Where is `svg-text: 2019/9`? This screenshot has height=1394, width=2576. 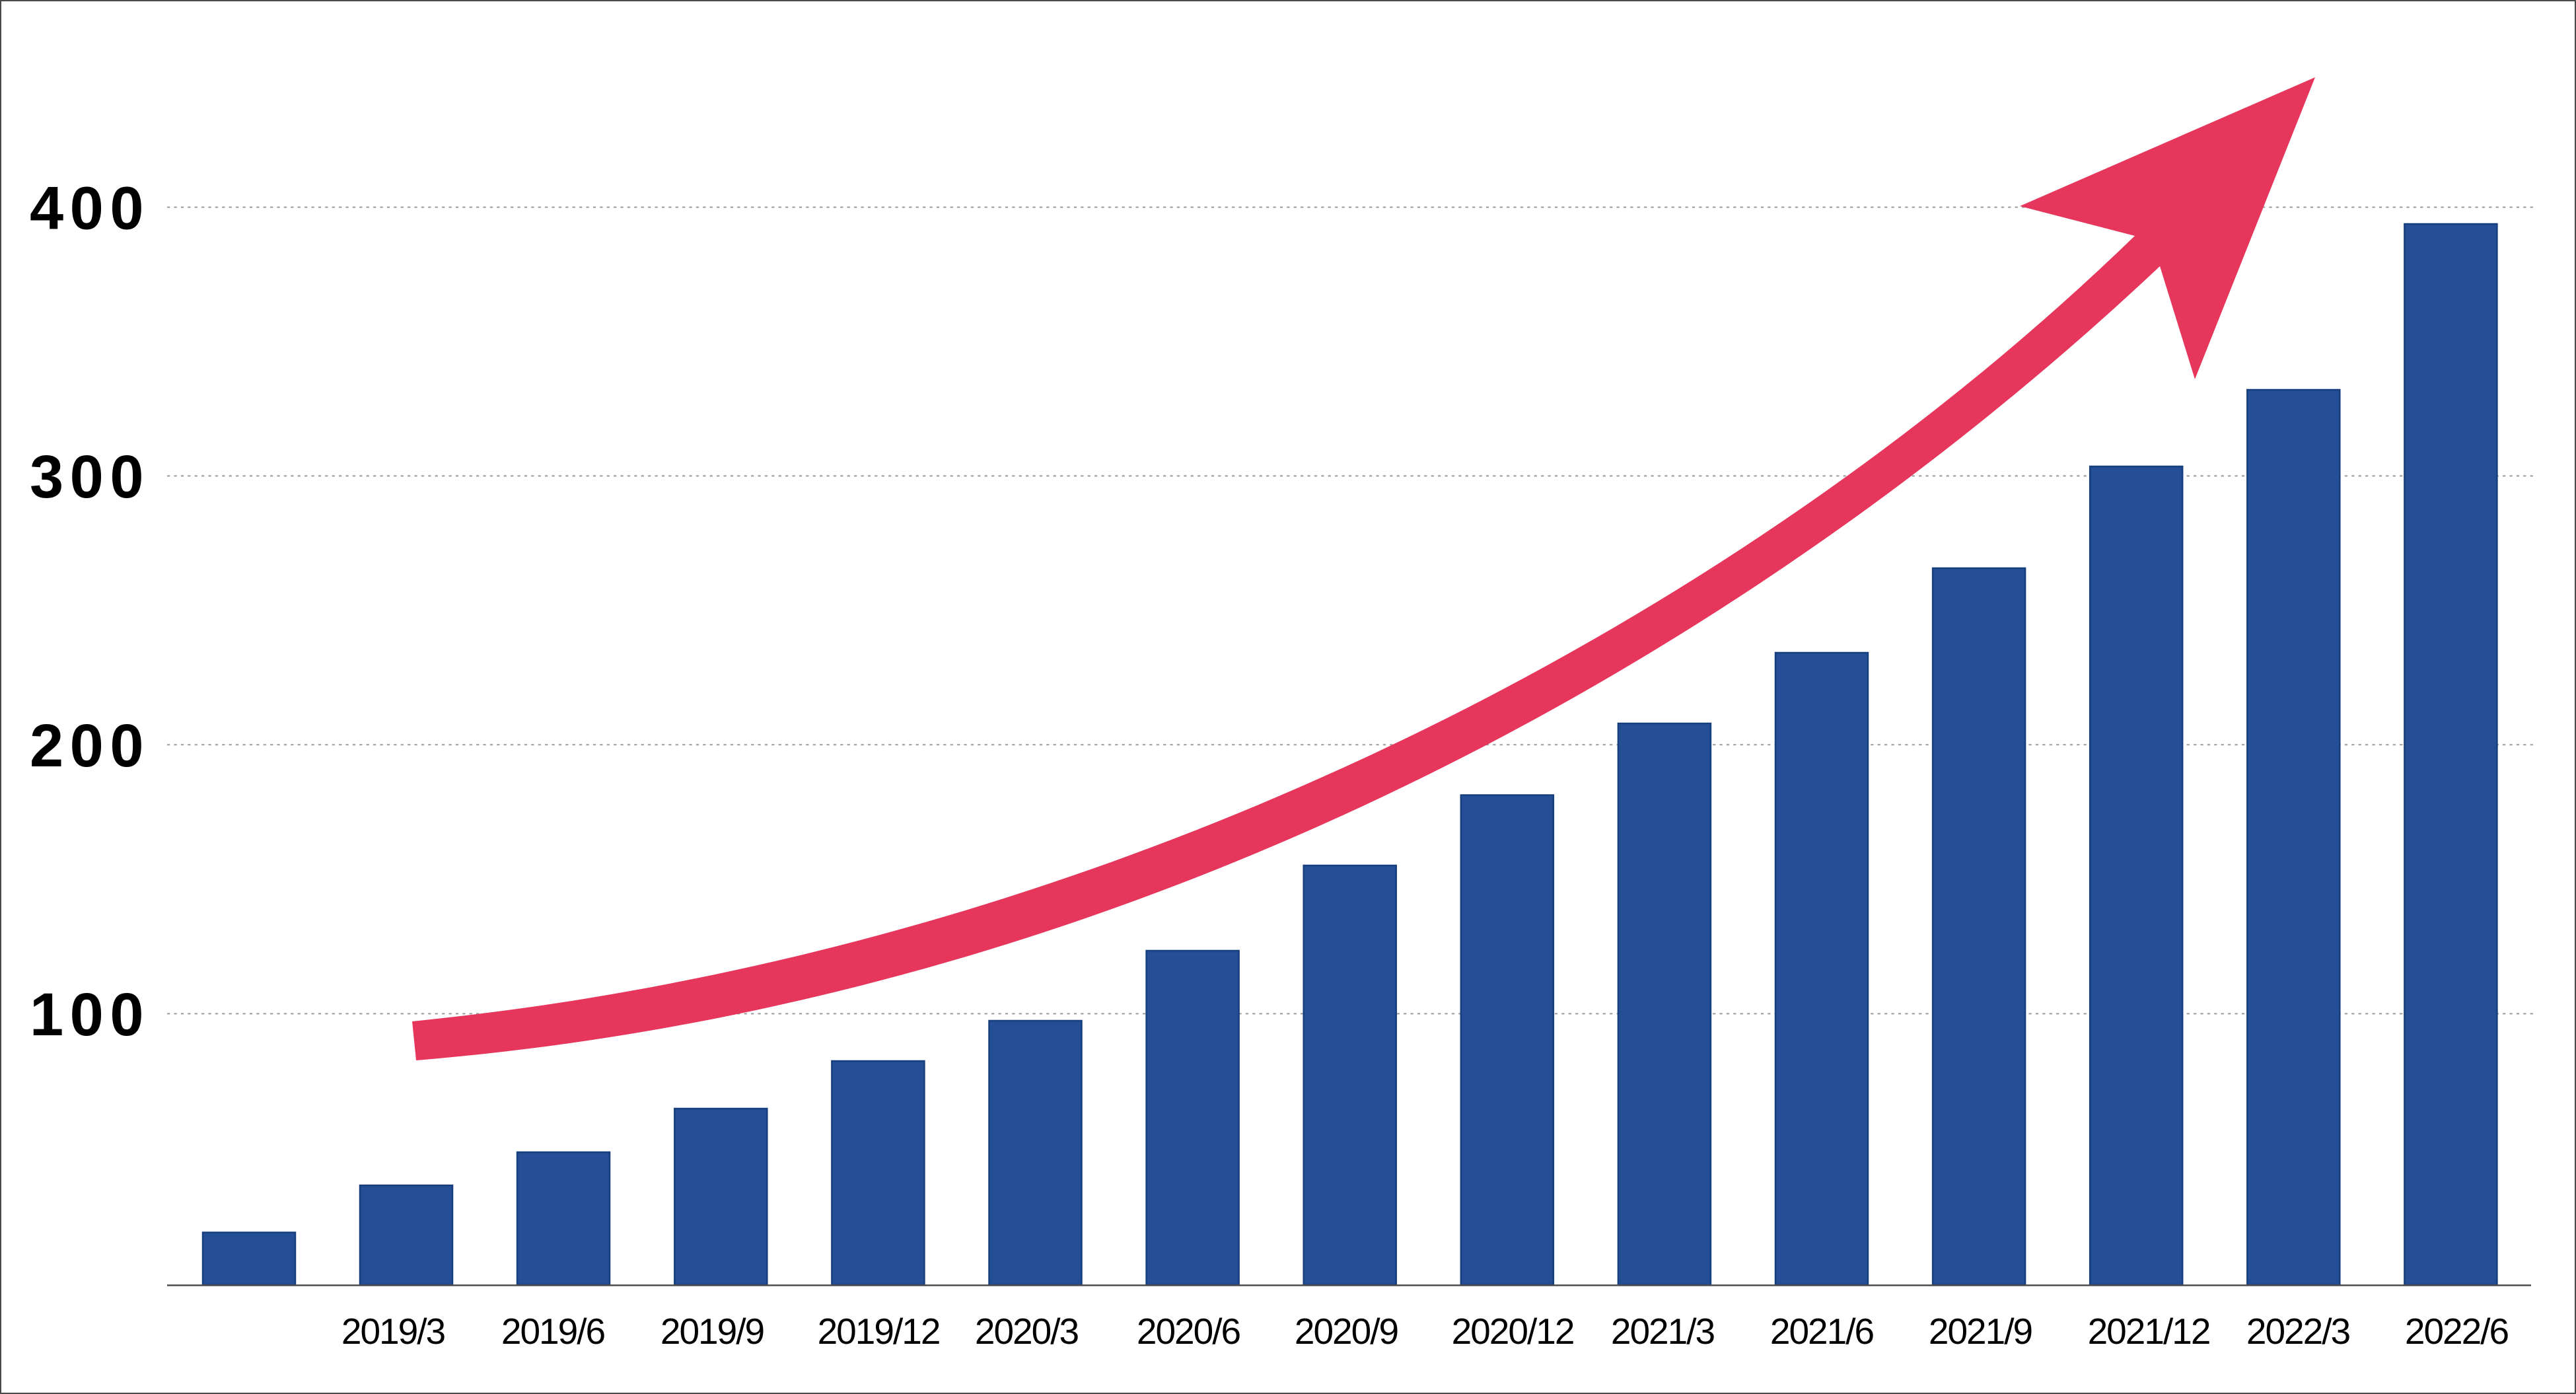
svg-text: 2019/9 is located at coordinates (712, 1332).